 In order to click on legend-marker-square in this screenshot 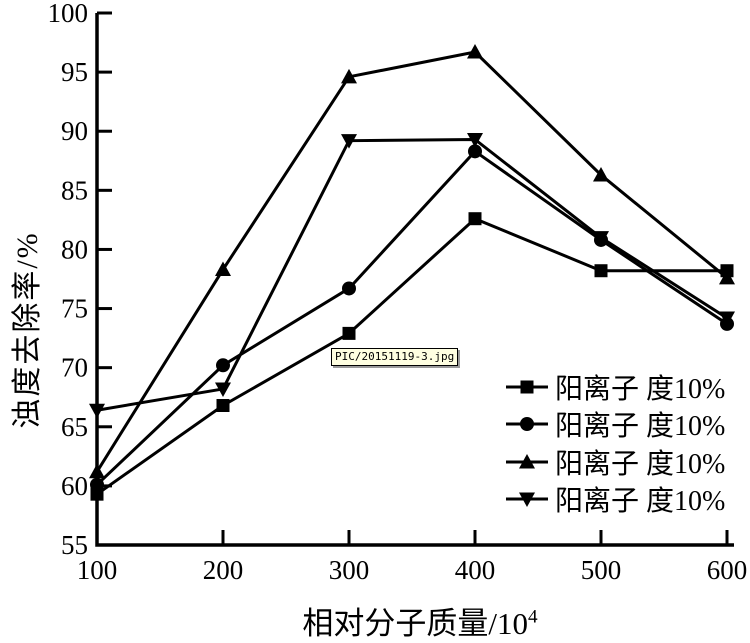, I will do `click(527, 387)`.